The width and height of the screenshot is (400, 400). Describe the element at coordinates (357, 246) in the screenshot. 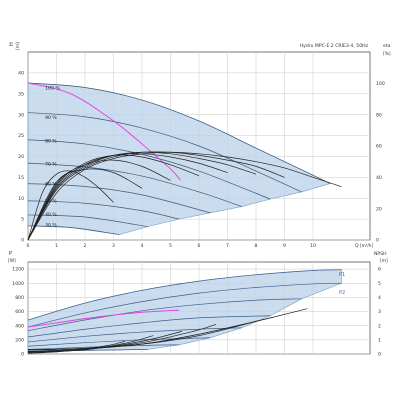

I see `flow-axis-label: Q` at that location.